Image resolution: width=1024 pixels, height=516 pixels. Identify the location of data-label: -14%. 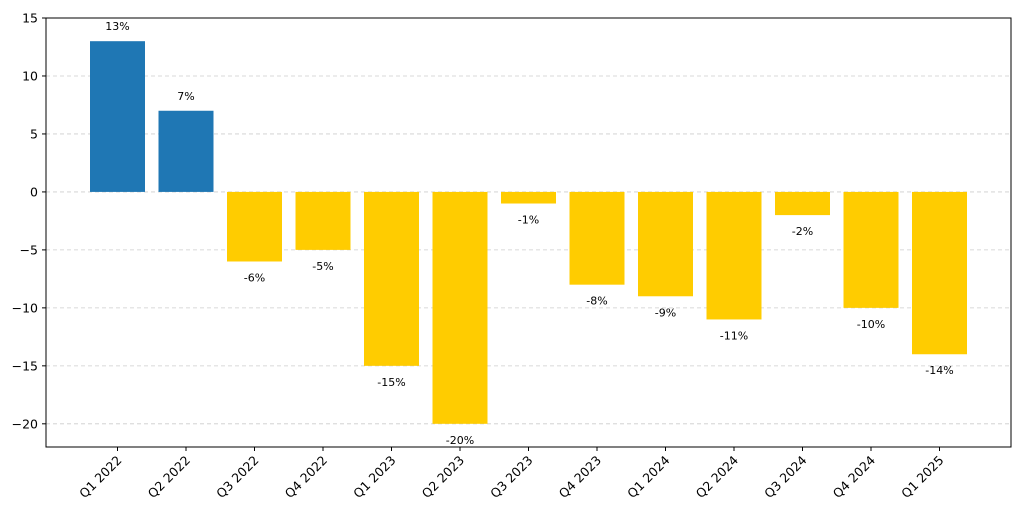
(939, 370).